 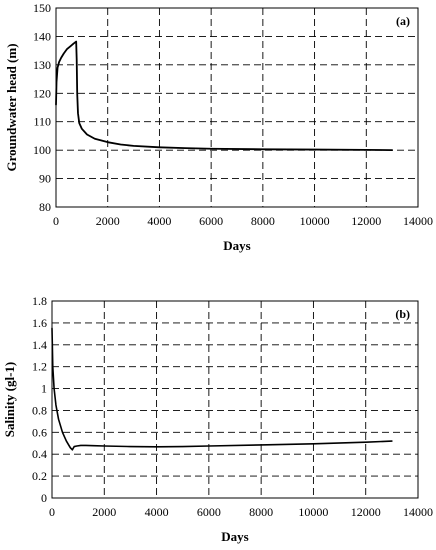 I want to click on y-tick-label: 120, so click(x=42, y=93).